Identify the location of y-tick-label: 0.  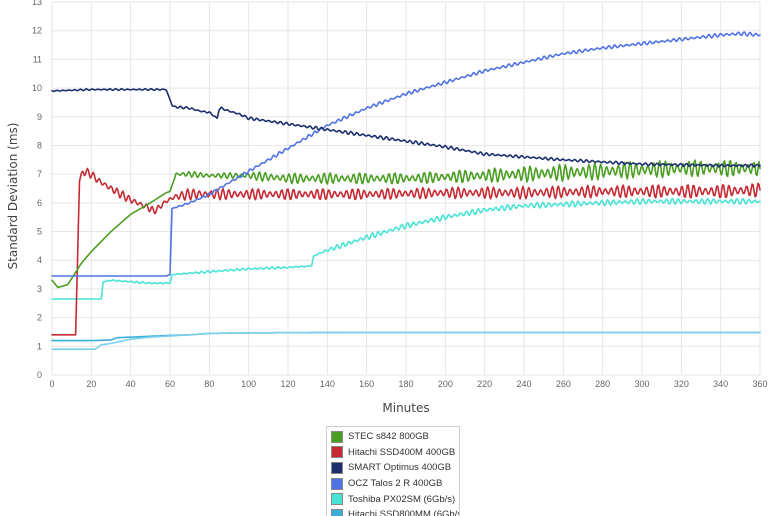
(39, 375).